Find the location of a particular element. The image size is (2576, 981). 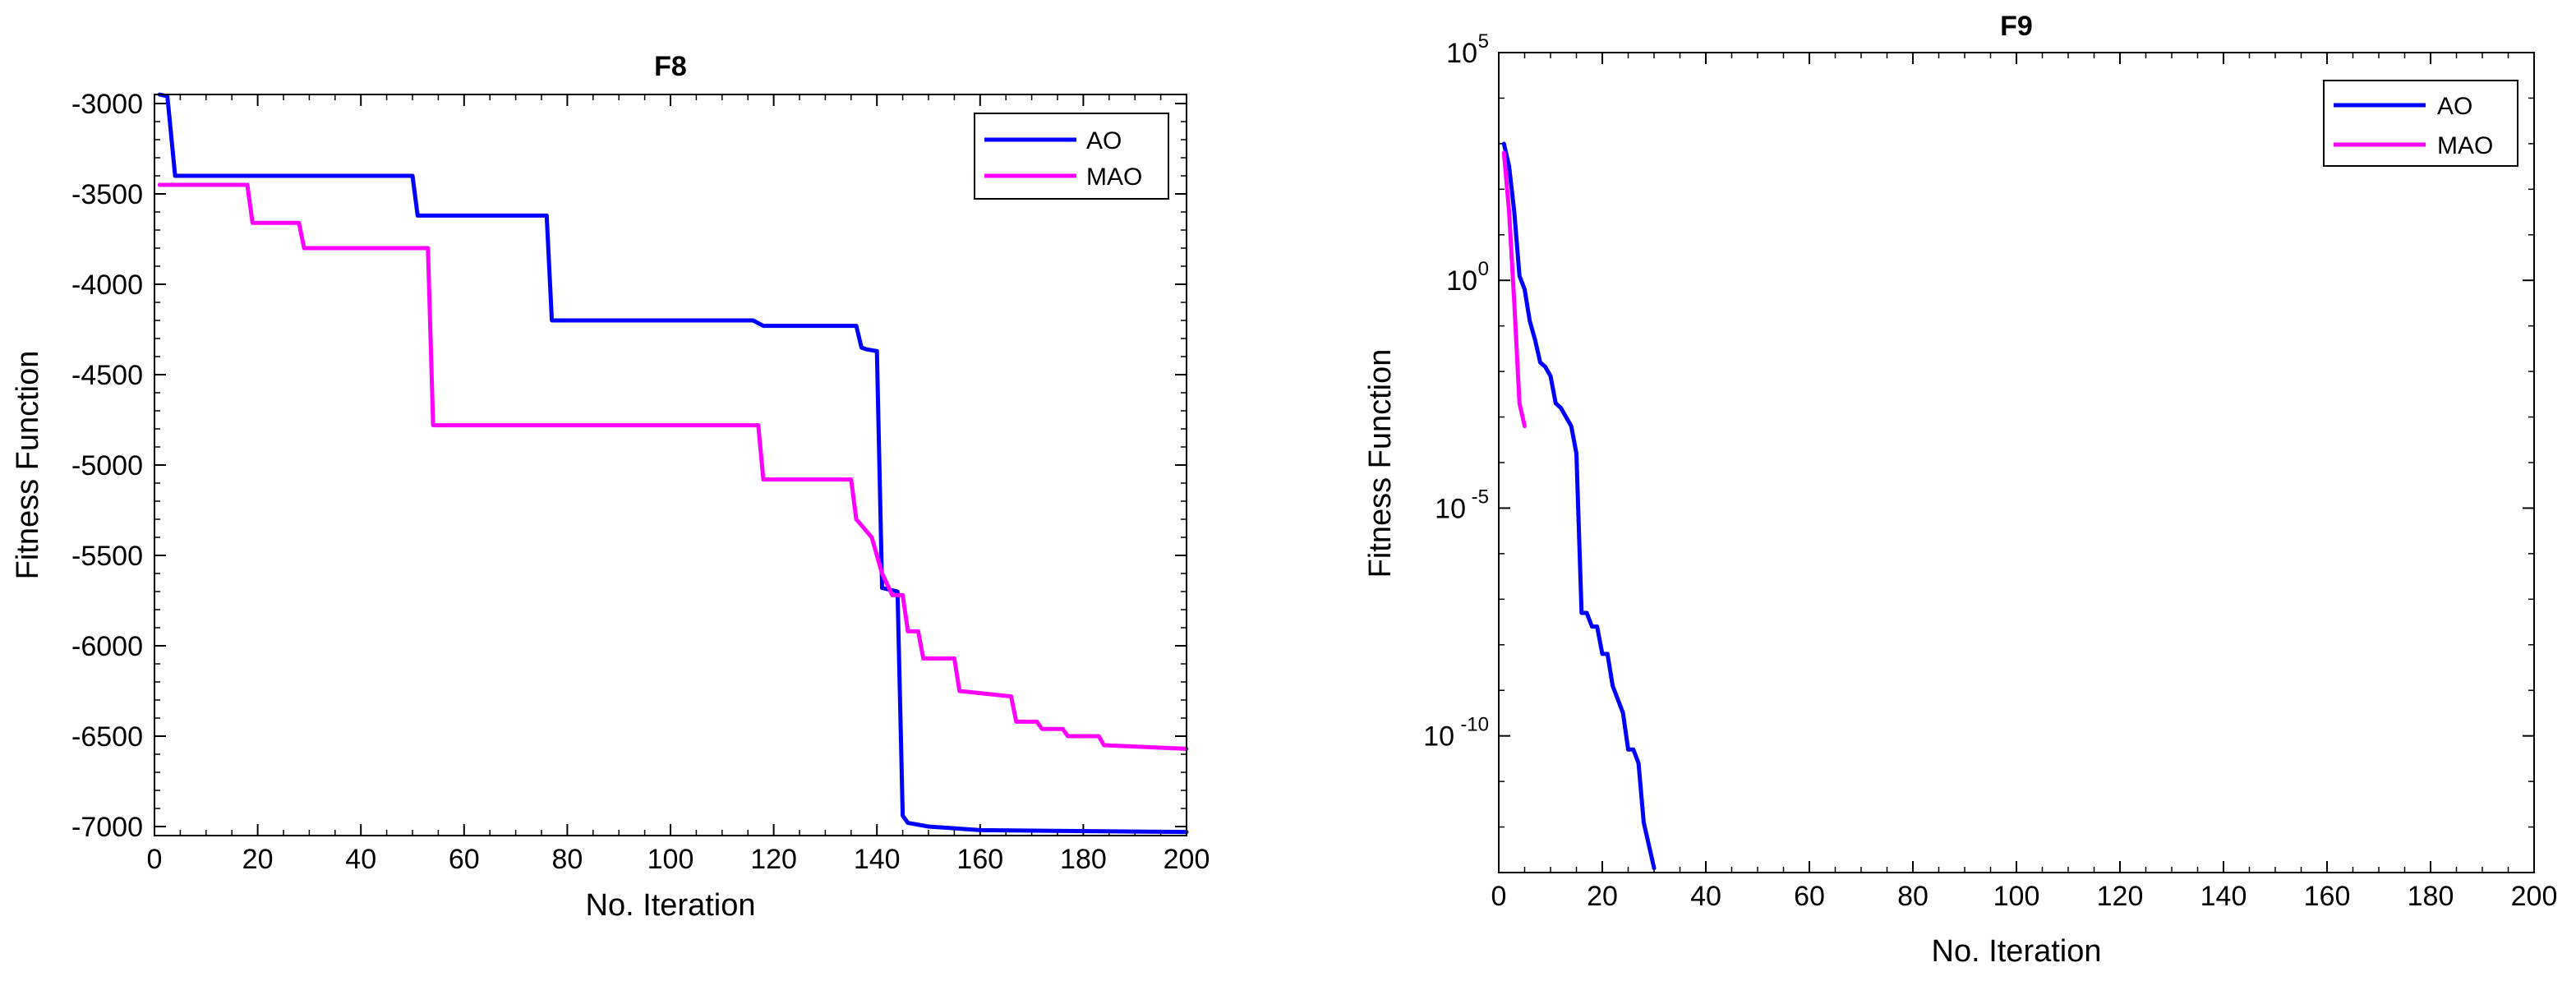

series-line-ao is located at coordinates (1579, 505).